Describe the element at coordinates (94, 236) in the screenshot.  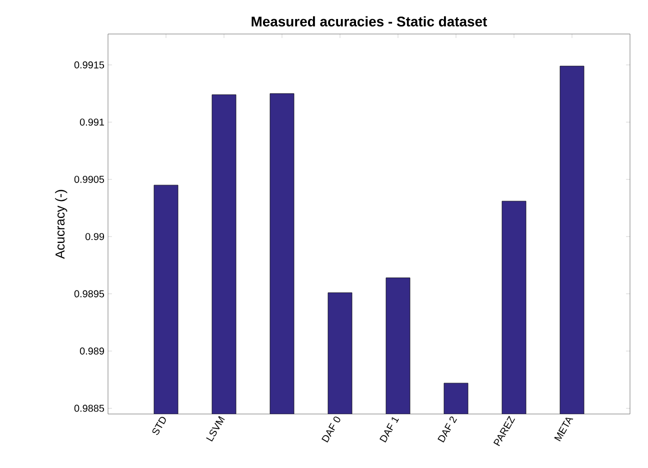
I see `y-tick-label: 0.99` at that location.